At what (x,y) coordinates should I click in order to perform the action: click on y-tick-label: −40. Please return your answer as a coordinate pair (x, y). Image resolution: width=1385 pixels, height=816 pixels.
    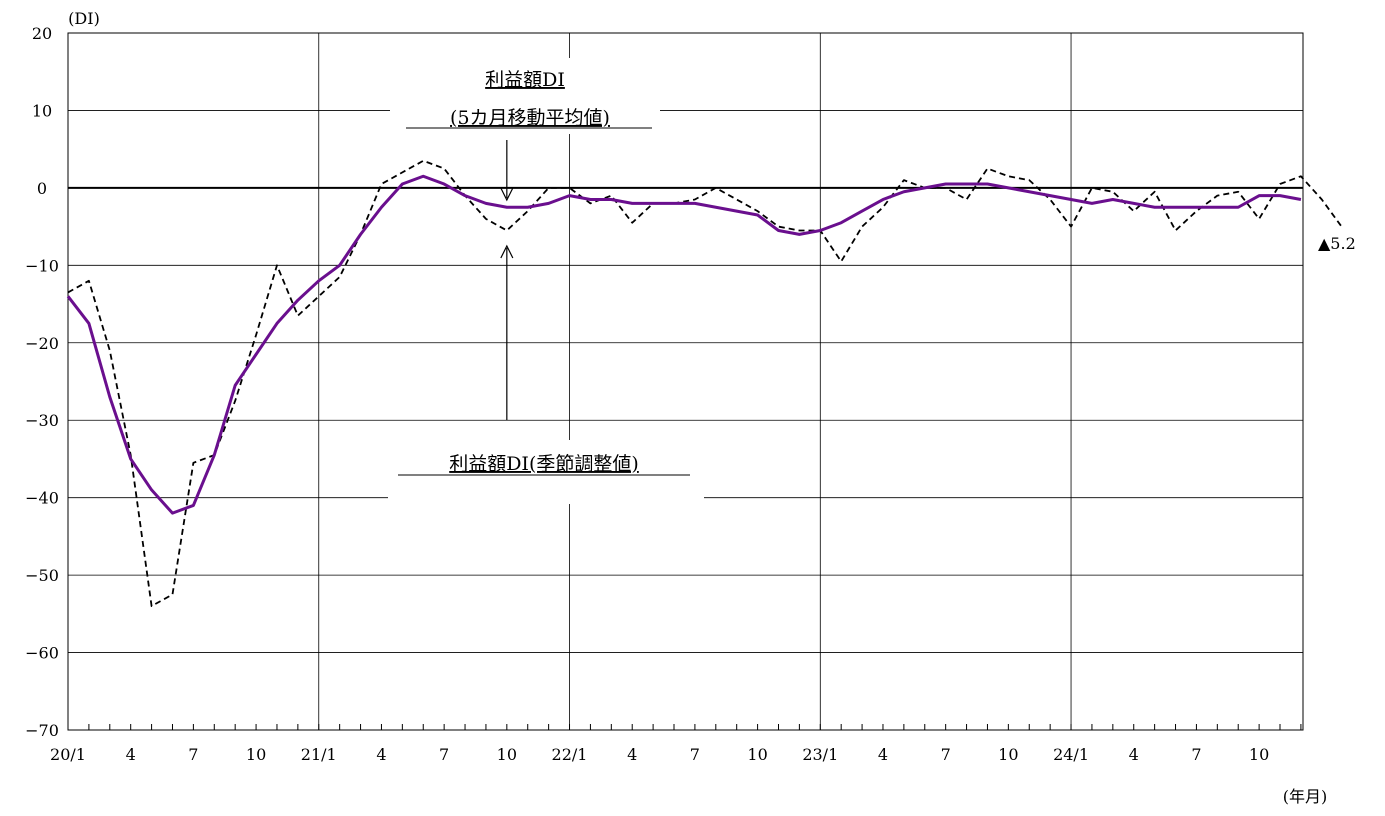
    Looking at the image, I should click on (42, 498).